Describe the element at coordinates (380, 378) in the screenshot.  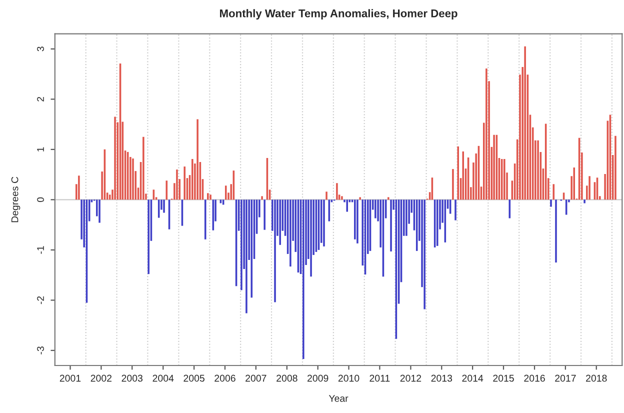
I see `x-tick-label: 2011` at that location.